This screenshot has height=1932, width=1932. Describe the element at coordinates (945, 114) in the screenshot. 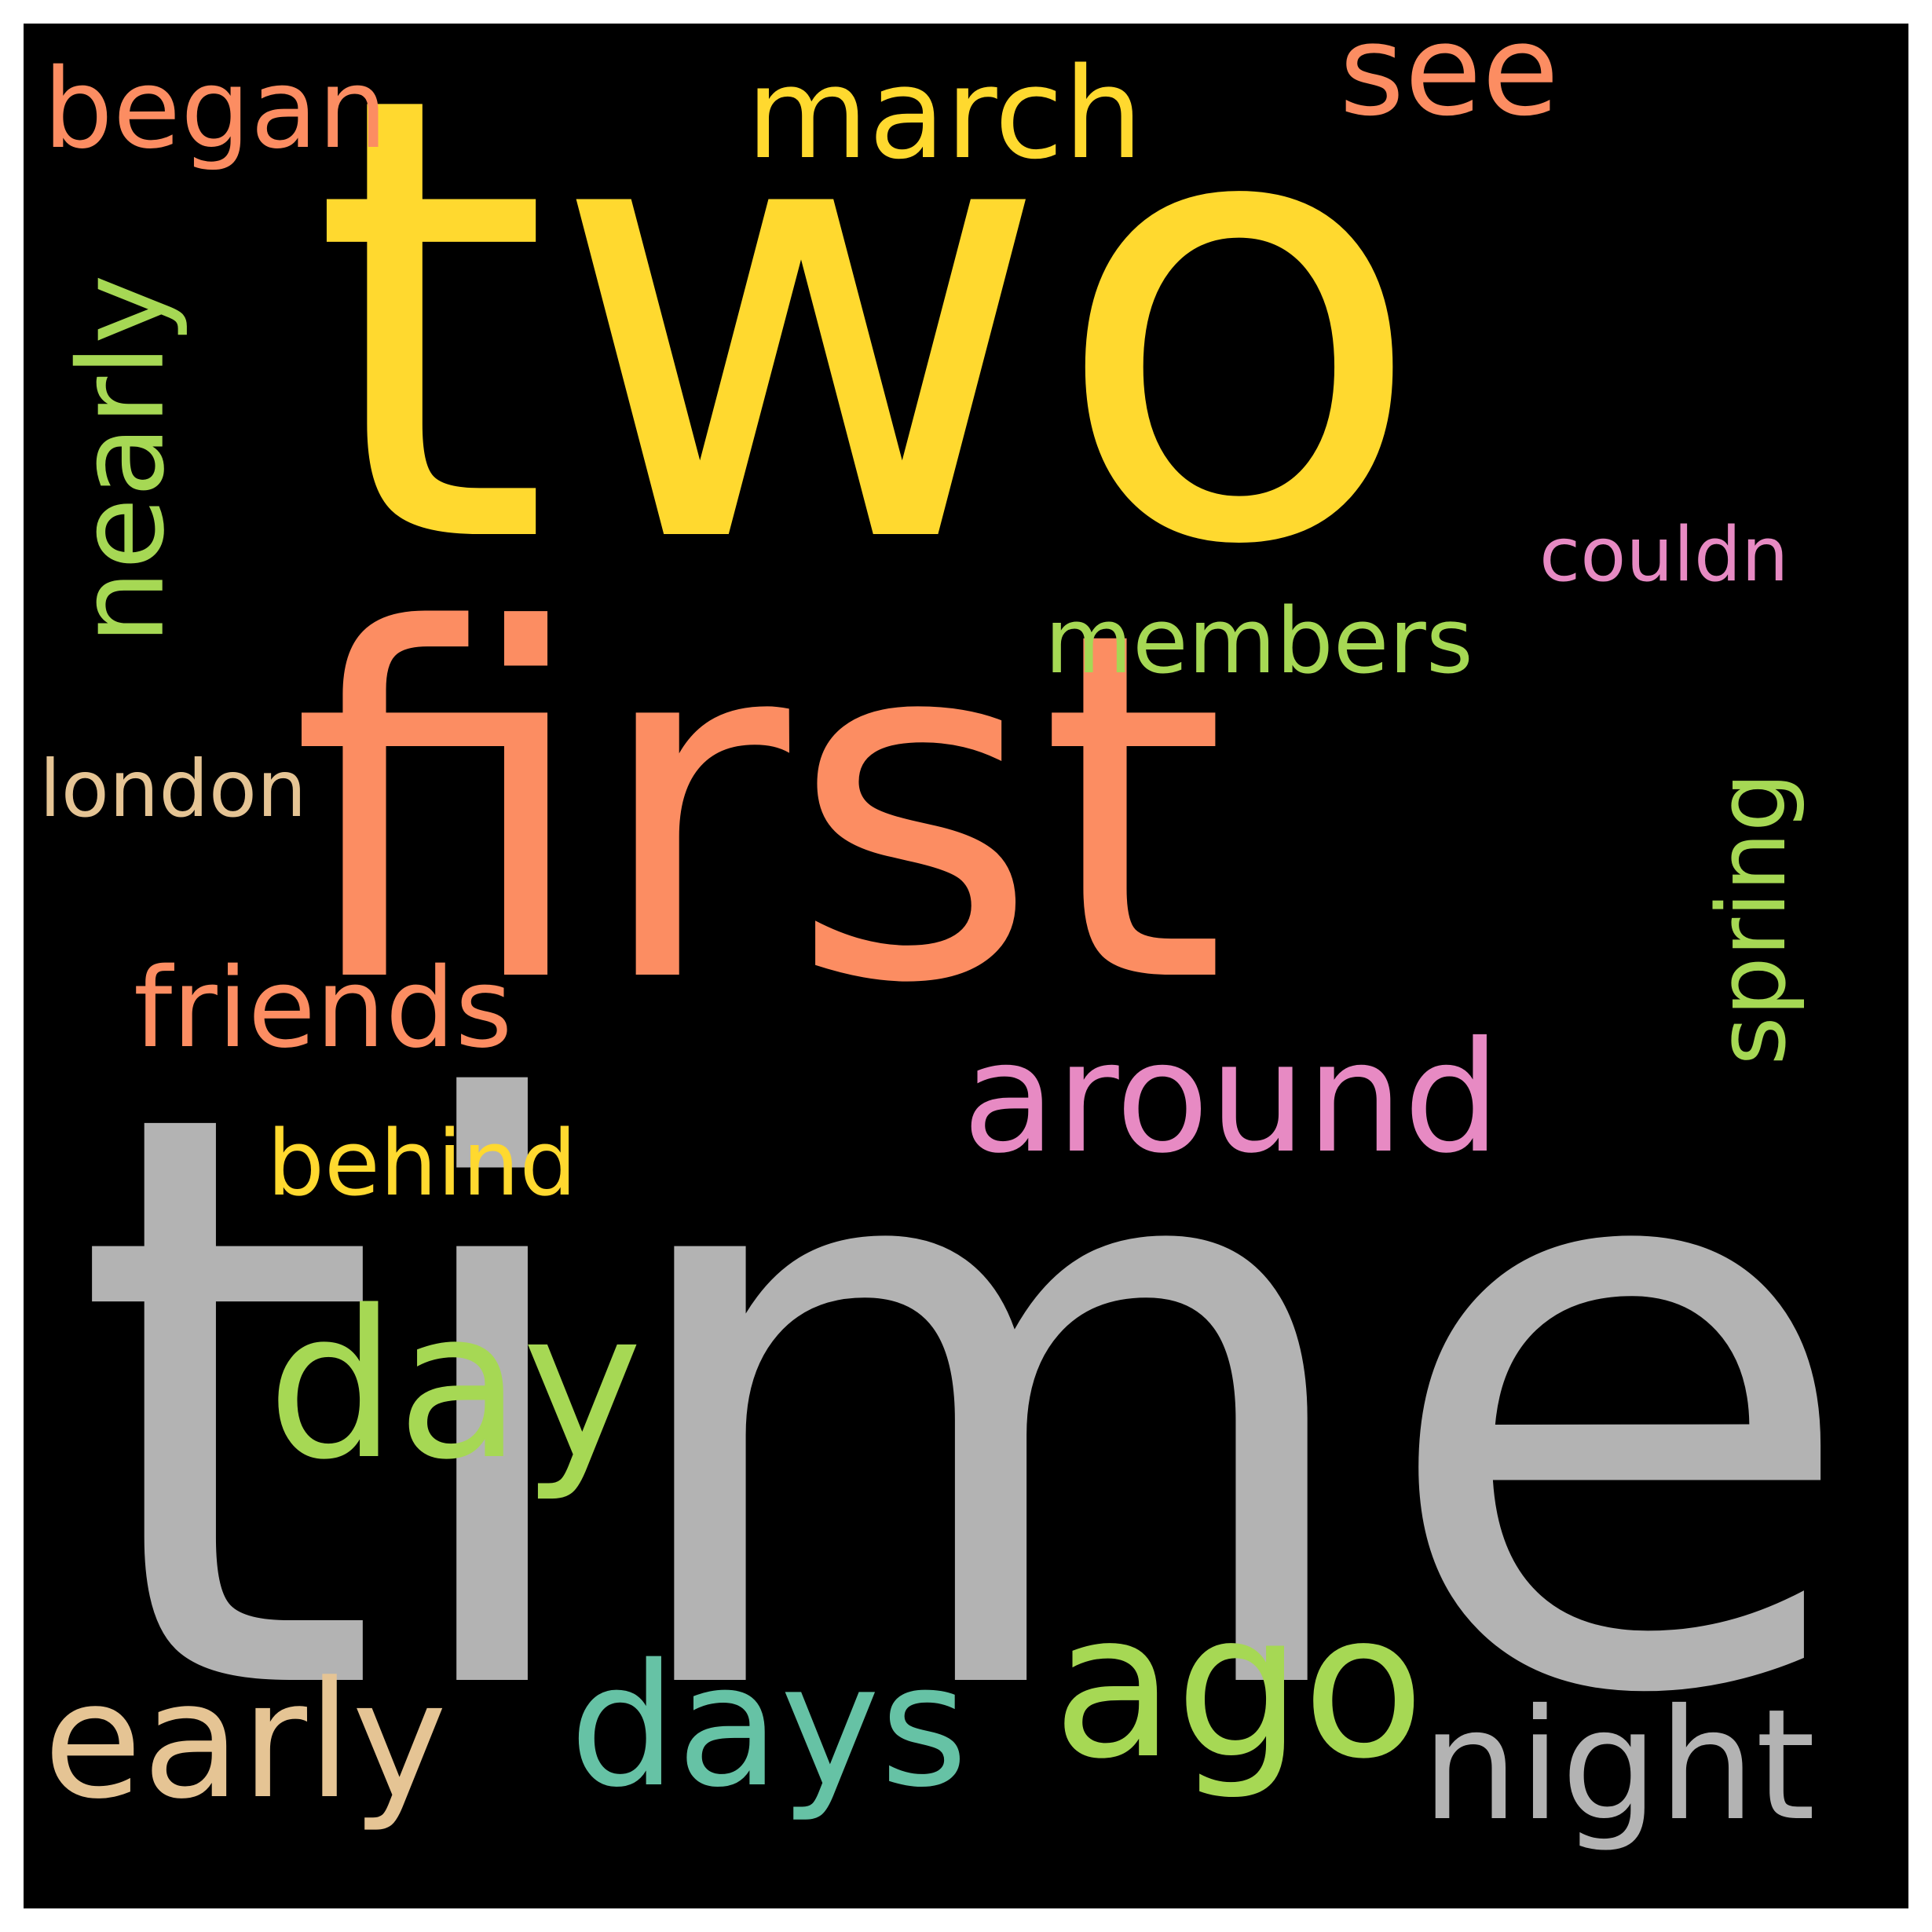

I see `word-march: march` at that location.